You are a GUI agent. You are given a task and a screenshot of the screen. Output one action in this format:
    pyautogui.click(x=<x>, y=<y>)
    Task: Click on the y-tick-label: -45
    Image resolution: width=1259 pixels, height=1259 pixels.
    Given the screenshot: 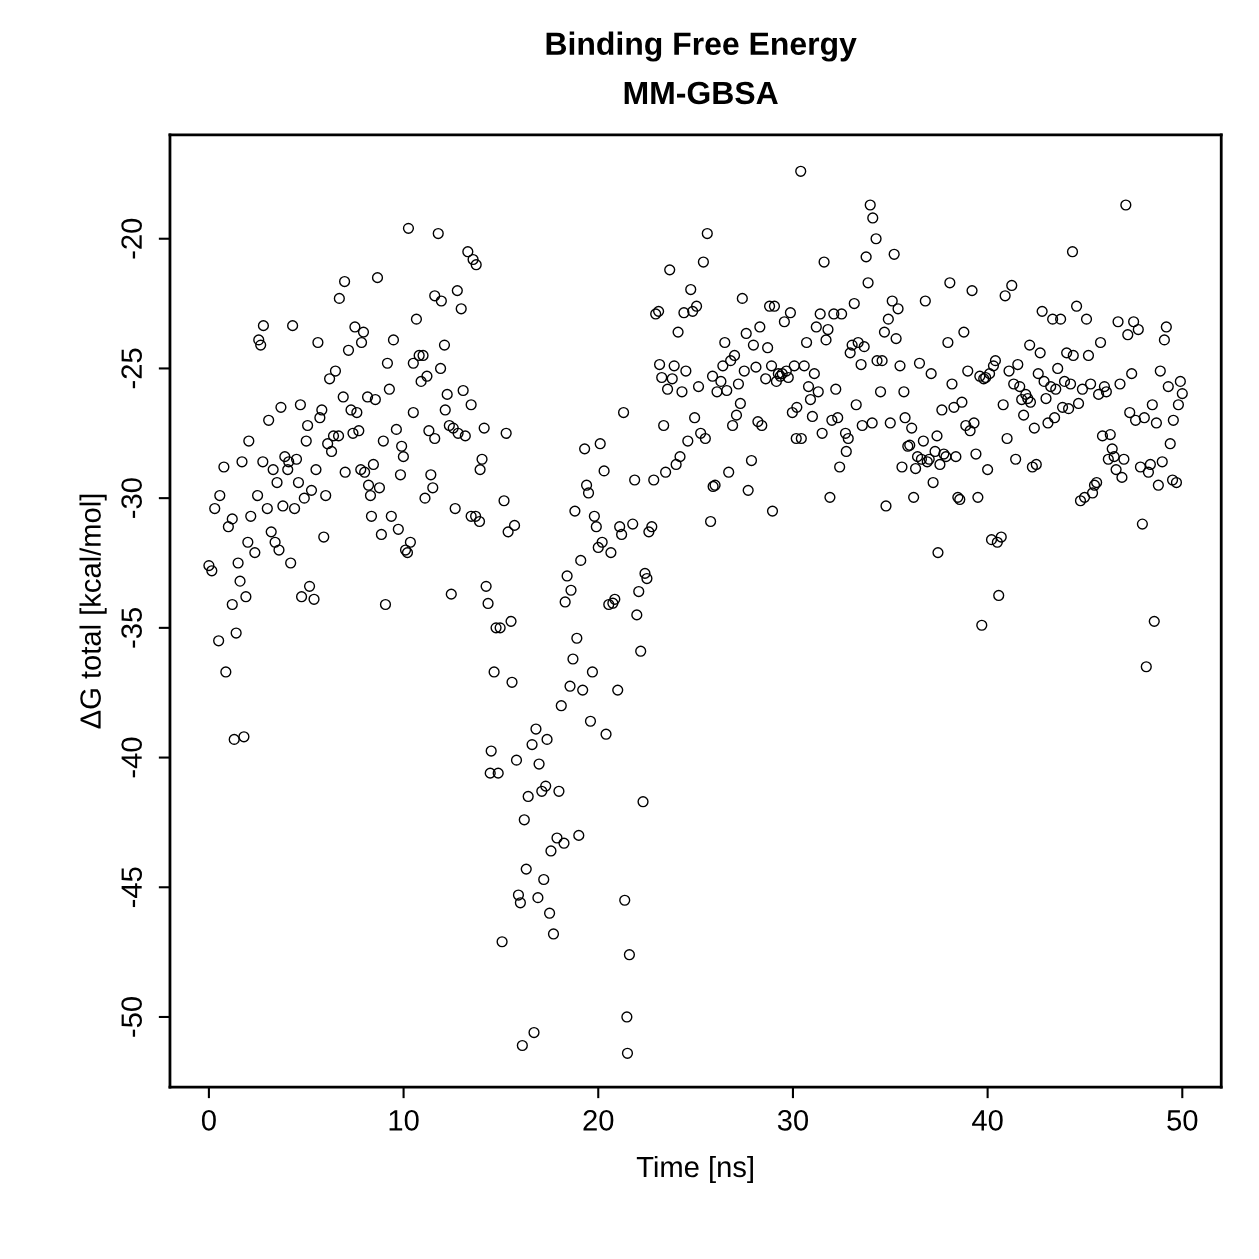 What is the action you would take?
    pyautogui.click(x=131, y=887)
    